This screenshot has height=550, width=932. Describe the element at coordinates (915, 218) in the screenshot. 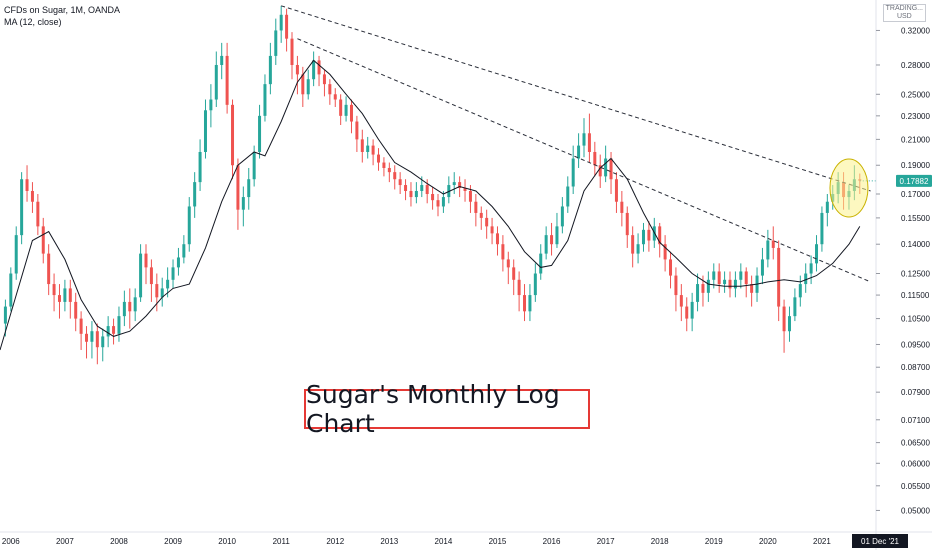

I see `y-tick-label: 0.15500` at that location.